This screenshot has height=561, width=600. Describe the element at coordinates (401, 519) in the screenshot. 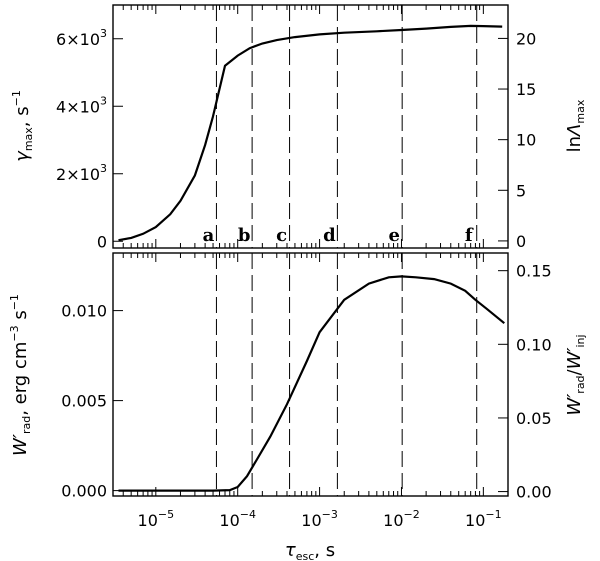

I see `x-tick-label: 10⁻²` at that location.